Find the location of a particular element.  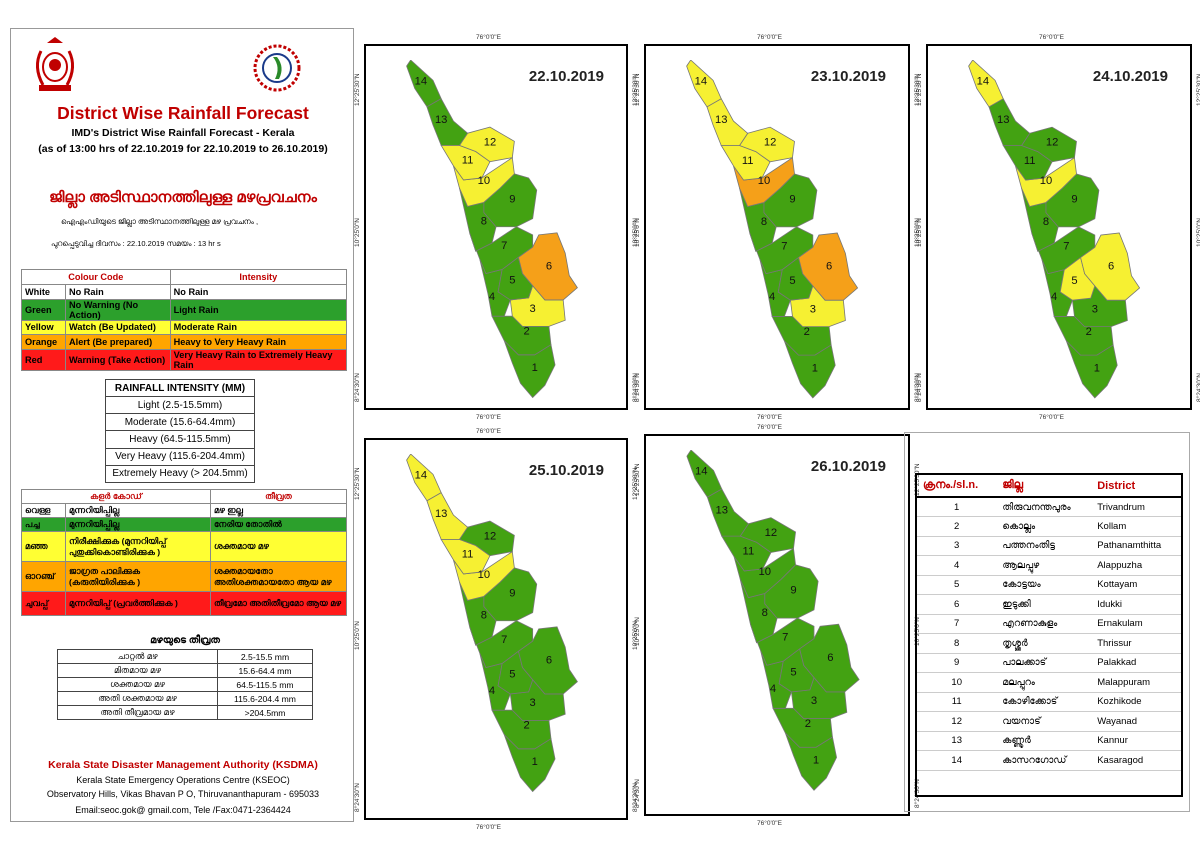

colour-intensity: Light Rain is located at coordinates (258, 309).